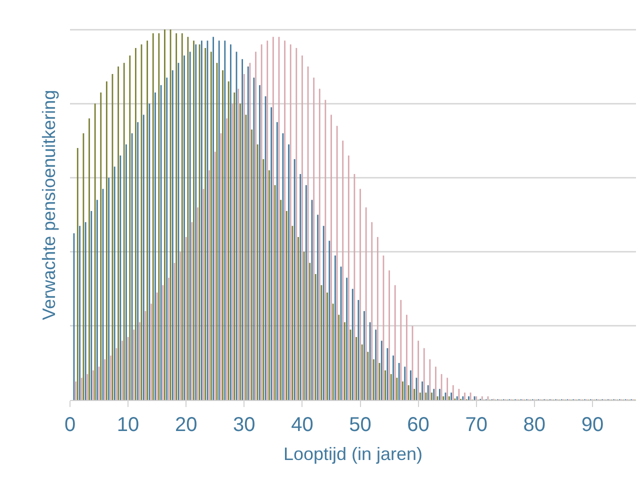 The width and height of the screenshot is (641, 485). What do you see at coordinates (302, 425) in the screenshot?
I see `x-tick-label: 40` at bounding box center [302, 425].